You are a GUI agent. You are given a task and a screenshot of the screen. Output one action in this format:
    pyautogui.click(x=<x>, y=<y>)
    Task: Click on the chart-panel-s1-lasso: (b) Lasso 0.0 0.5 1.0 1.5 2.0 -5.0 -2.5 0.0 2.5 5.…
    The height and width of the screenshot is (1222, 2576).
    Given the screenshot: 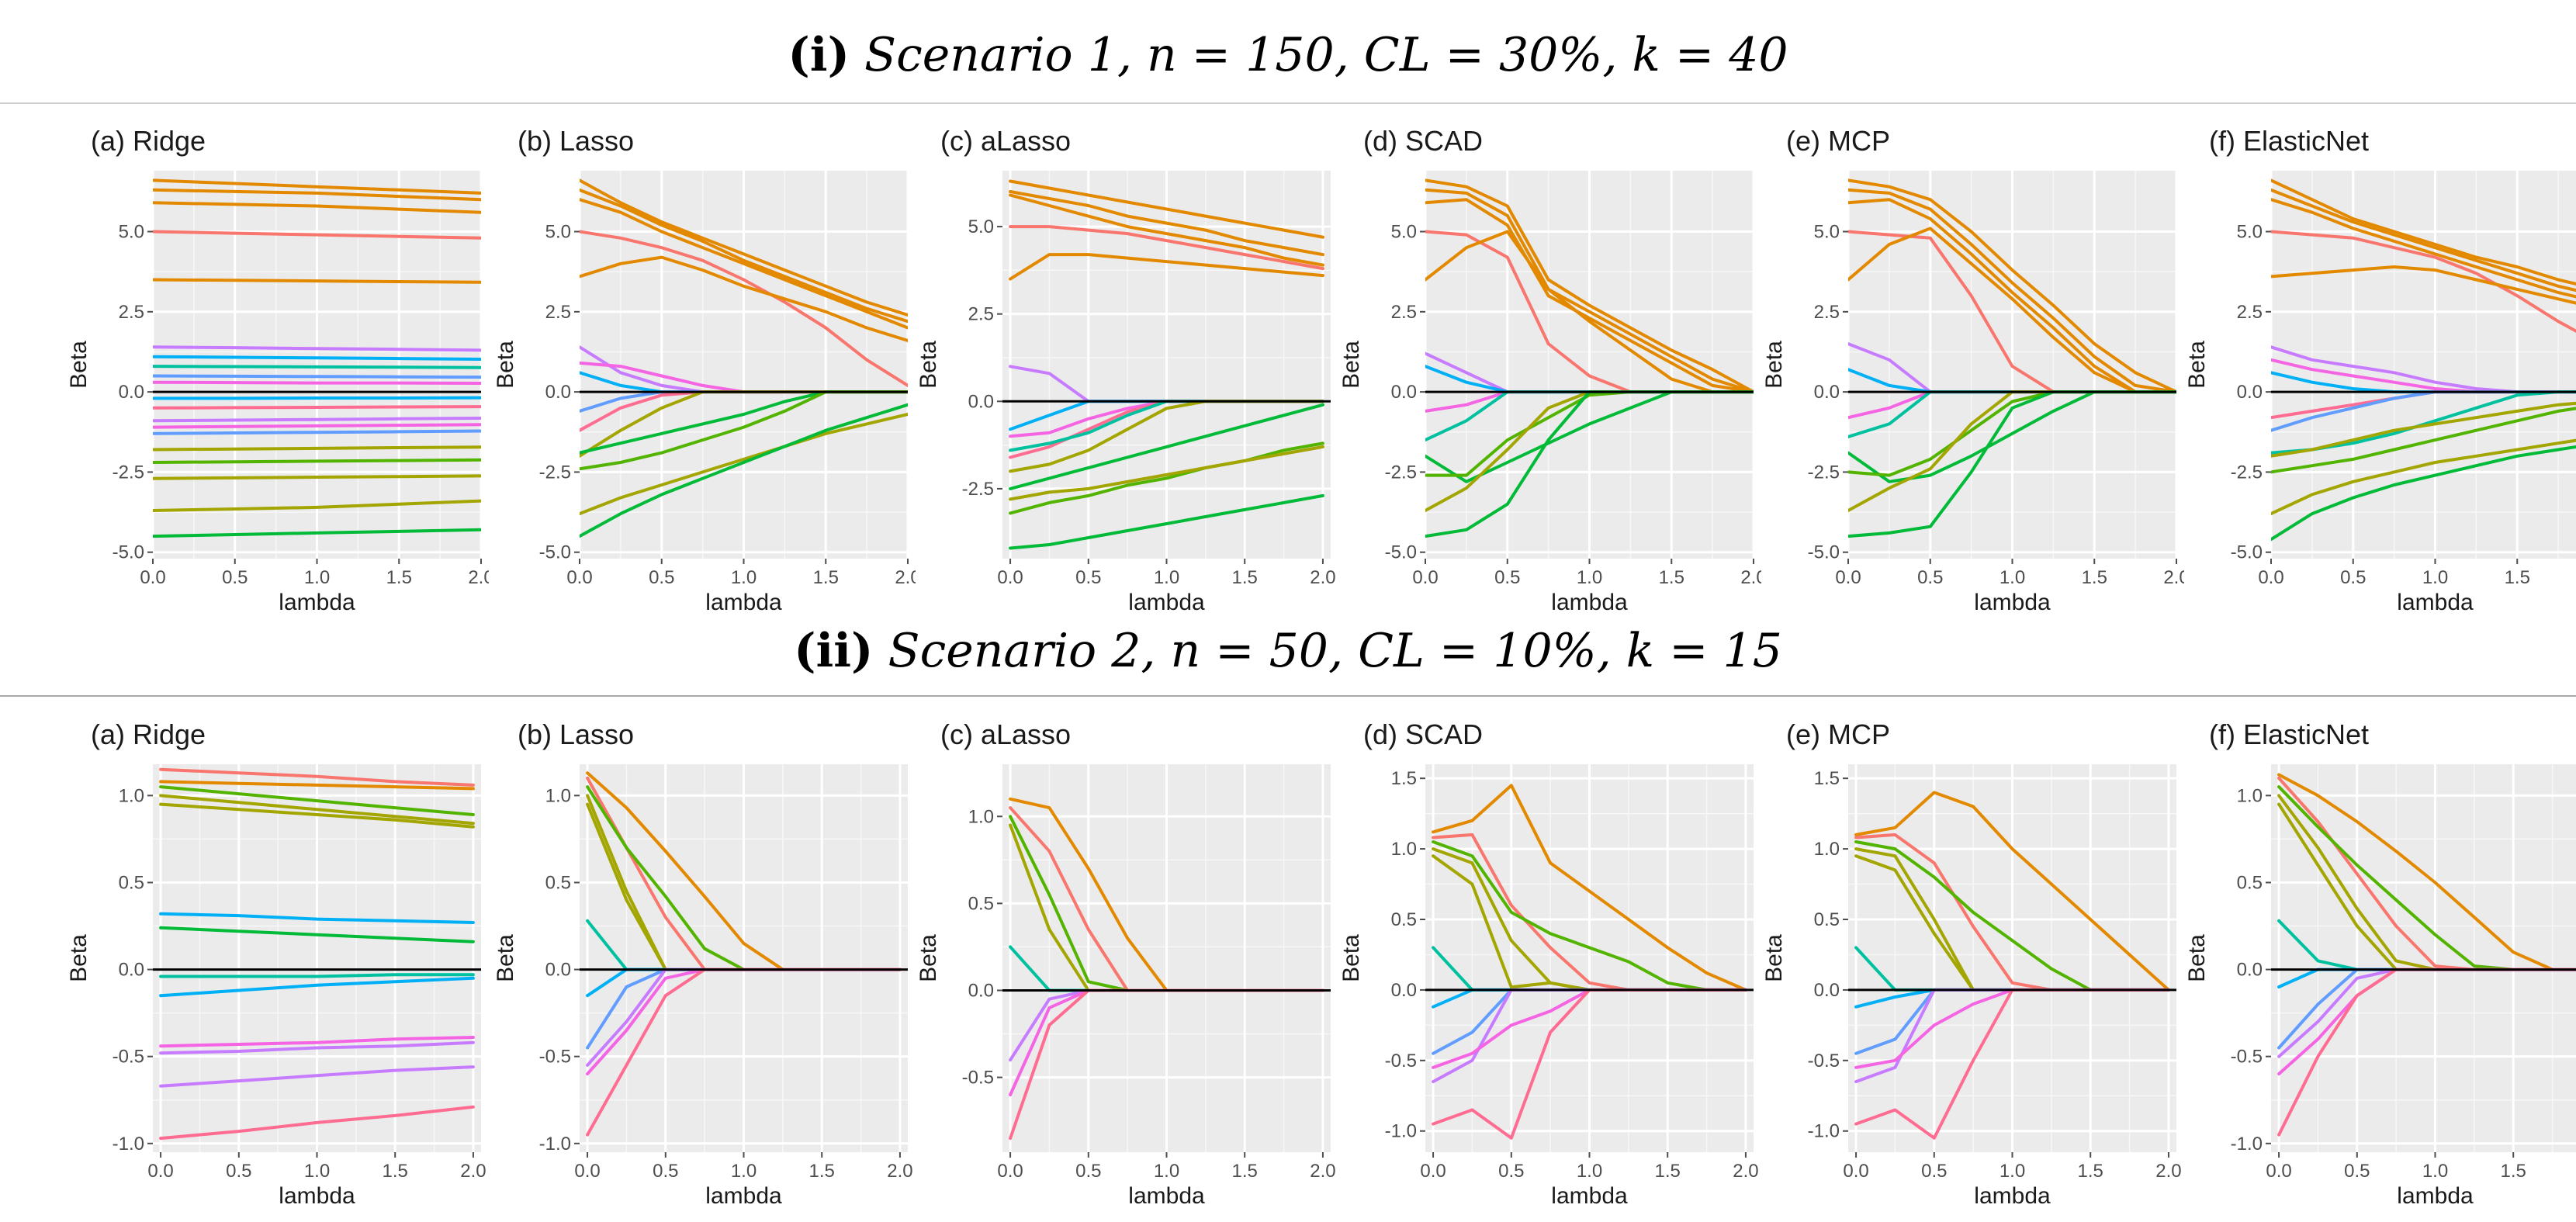 What is the action you would take?
    pyautogui.click(x=704, y=364)
    